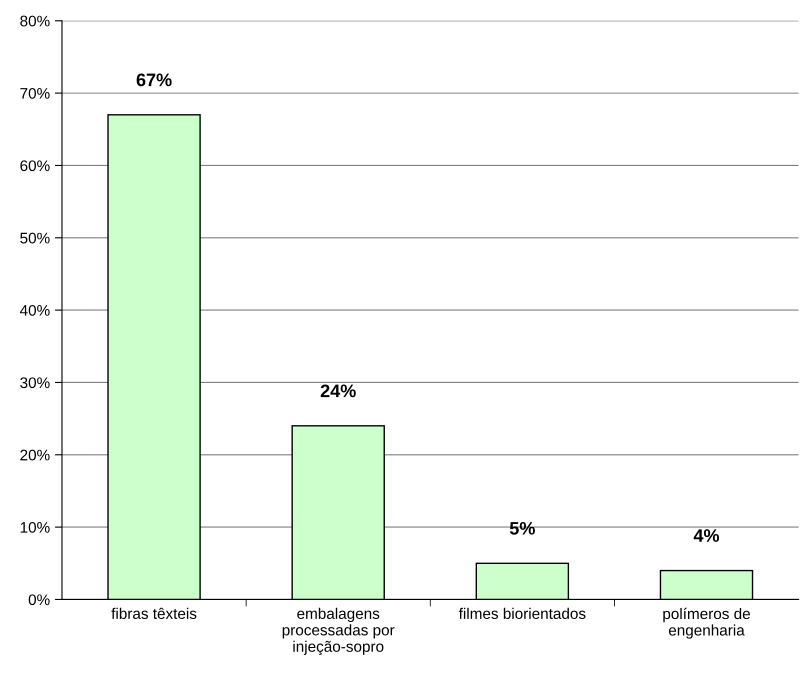 The width and height of the screenshot is (805, 693). I want to click on y-tick-label: 10%, so click(35, 527).